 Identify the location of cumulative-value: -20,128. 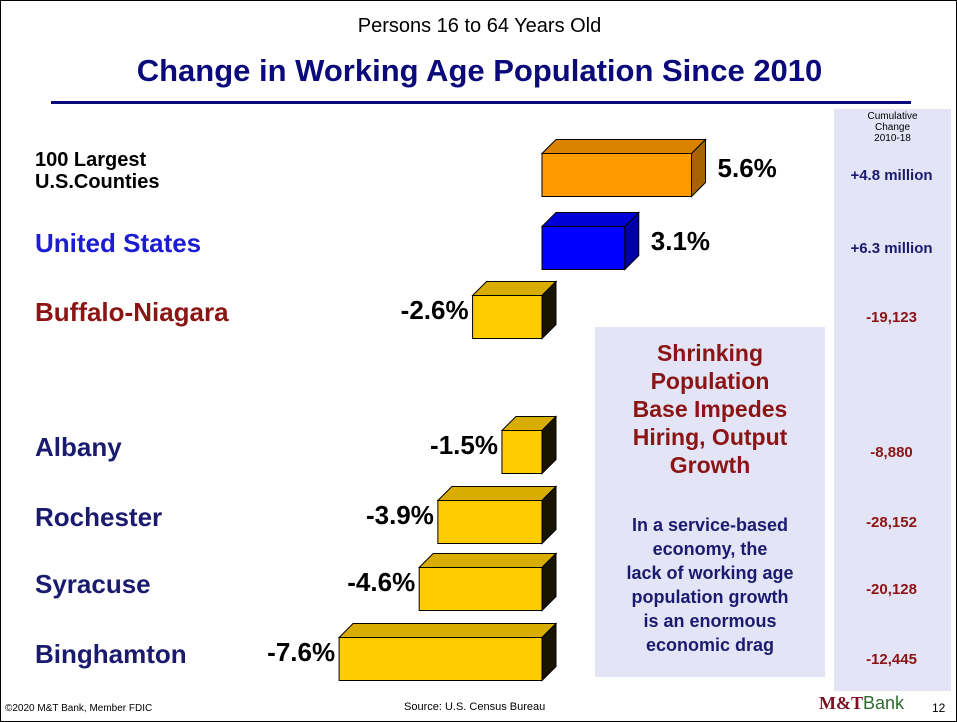
(891, 589).